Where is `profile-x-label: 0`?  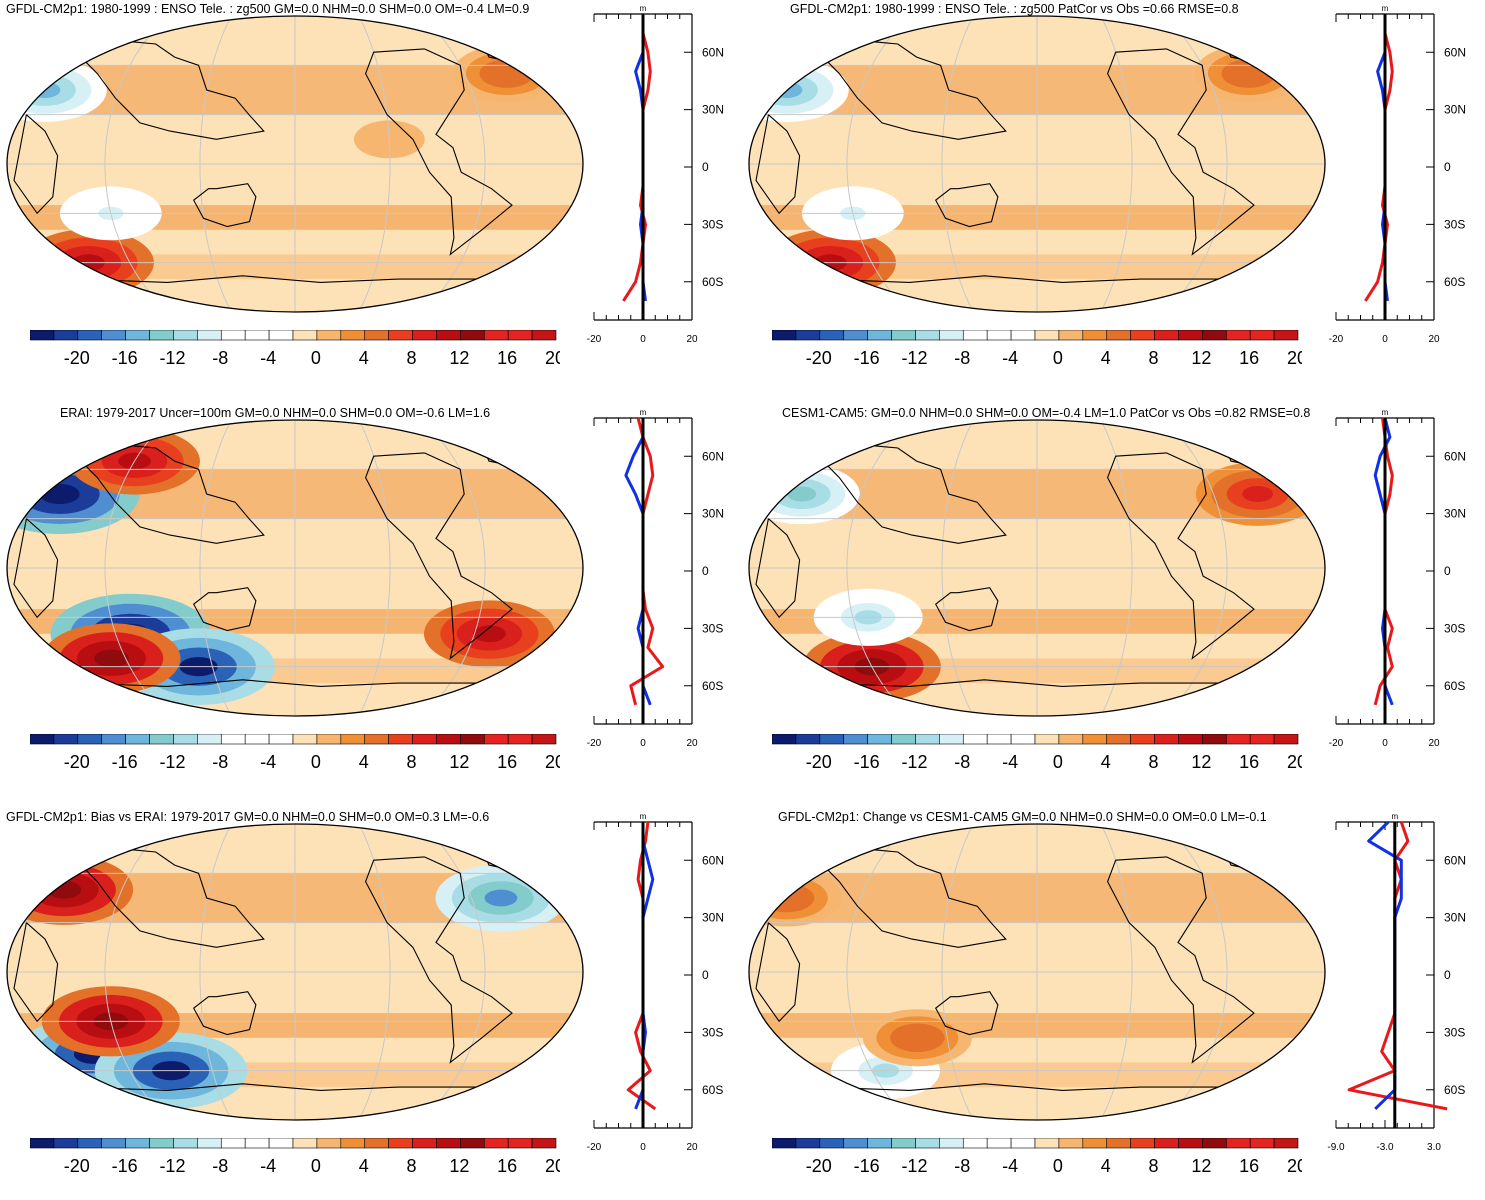 profile-x-label: 0 is located at coordinates (1385, 339).